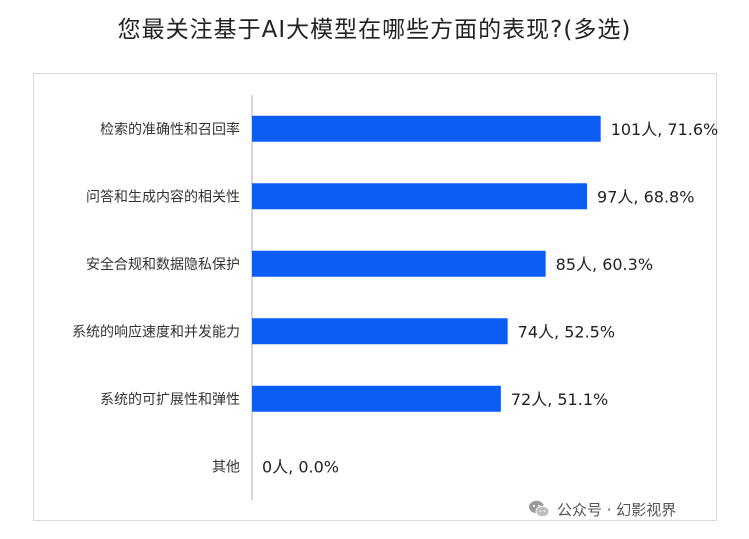 The image size is (749, 539). What do you see at coordinates (170, 400) in the screenshot?
I see `category-label: 系统的可扩展性和弹性` at bounding box center [170, 400].